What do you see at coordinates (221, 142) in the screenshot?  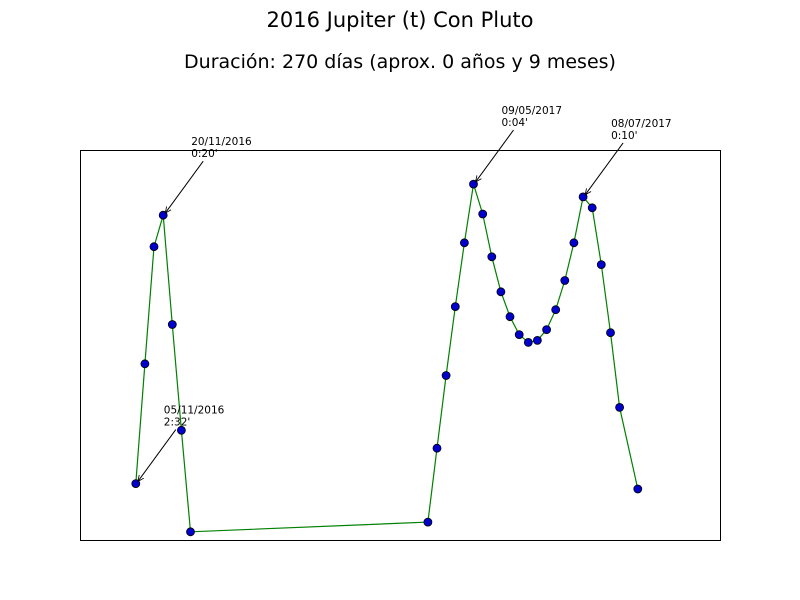 I see `annotation-date: 20/11/2016` at bounding box center [221, 142].